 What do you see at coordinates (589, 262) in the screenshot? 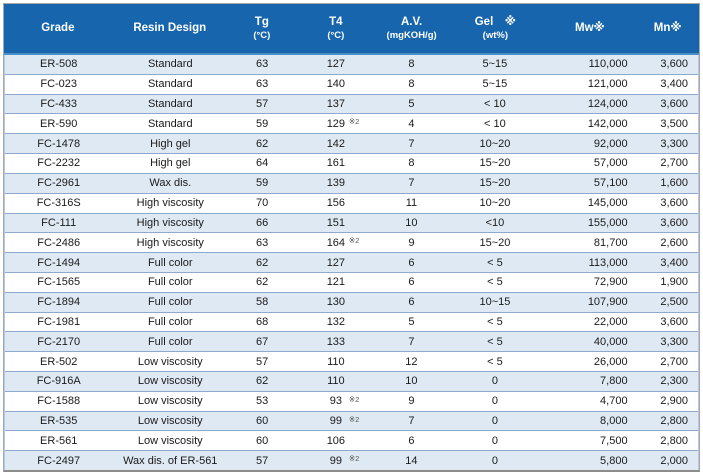
I see `cell-mw: 113,000` at bounding box center [589, 262].